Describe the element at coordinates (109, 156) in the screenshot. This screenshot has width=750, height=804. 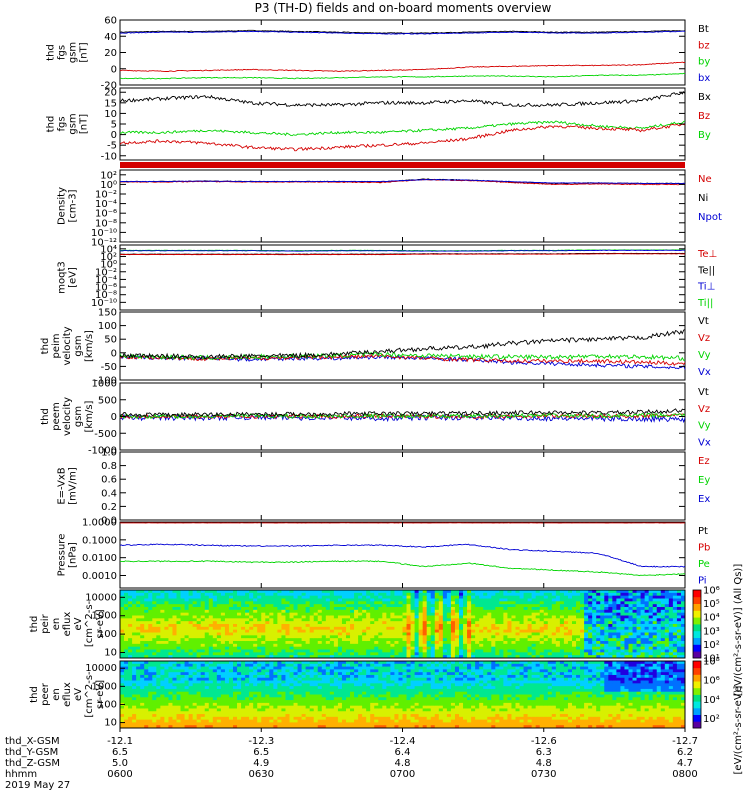
I see `y-tick-label: -10` at that location.